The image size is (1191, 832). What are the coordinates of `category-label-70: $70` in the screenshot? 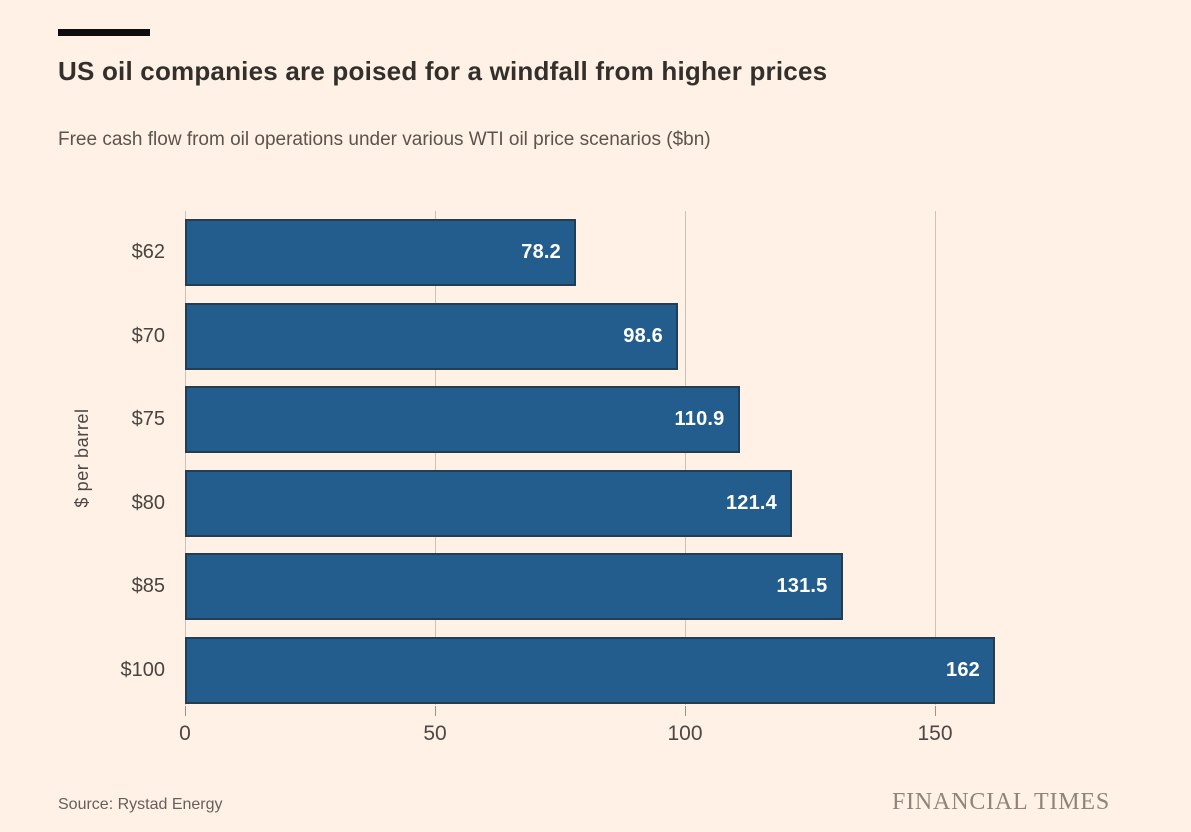 It's located at (148, 335).